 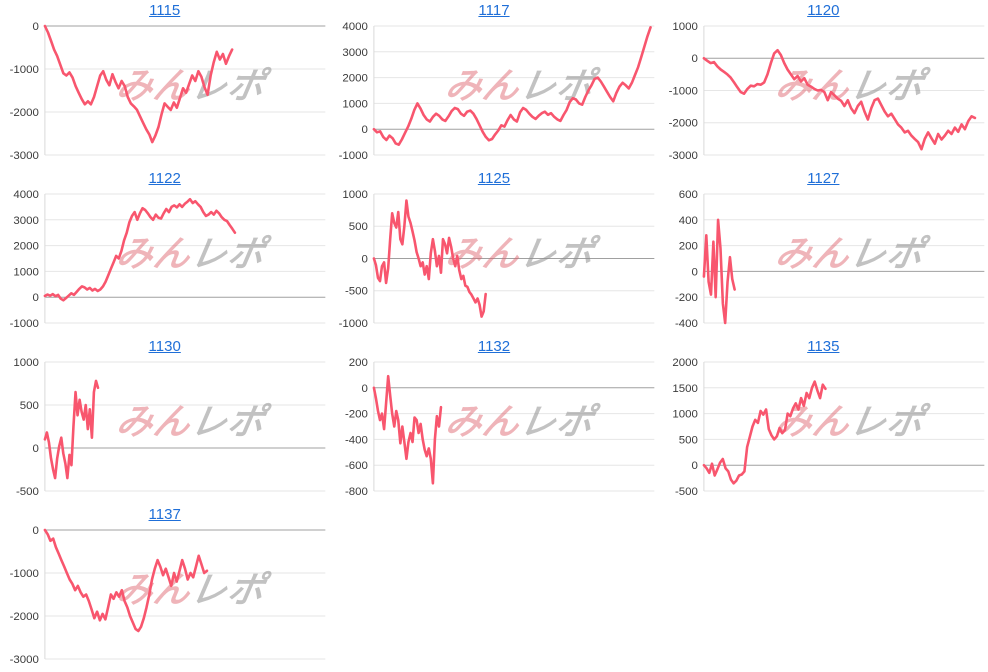 I want to click on chart-tile: 1127 600 400 200 0 -200 -400 みんレポ, so click(x=823, y=252).